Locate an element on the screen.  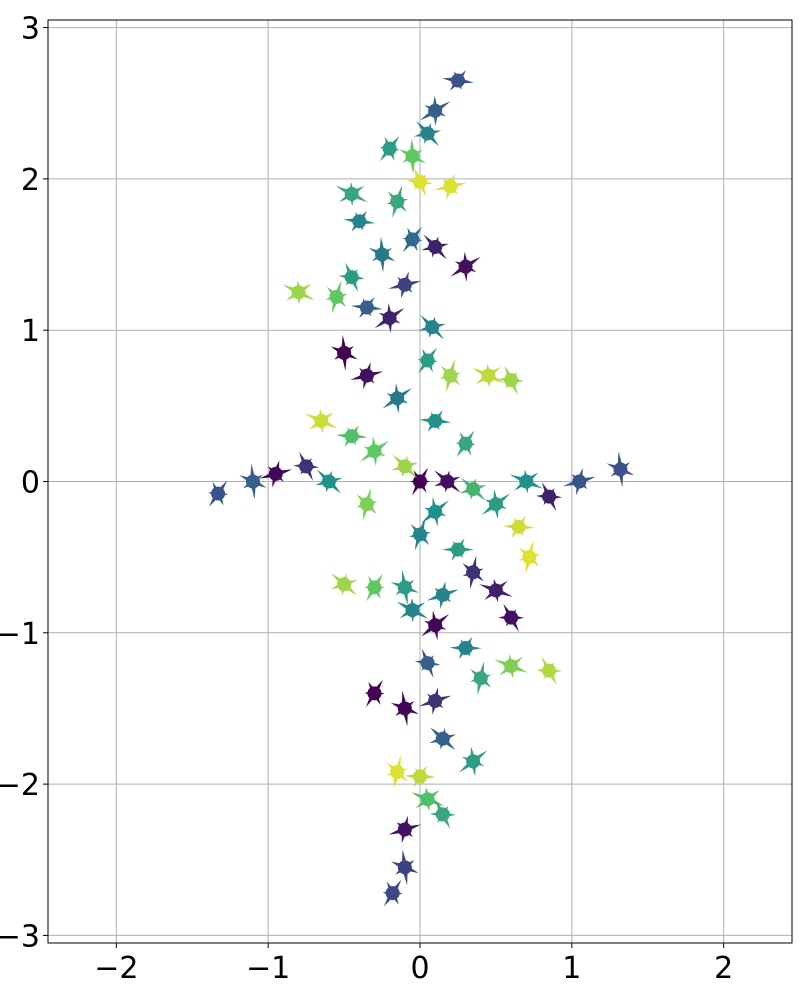
x-axis: −2 −1 0 1 2 is located at coordinates (413, 964).